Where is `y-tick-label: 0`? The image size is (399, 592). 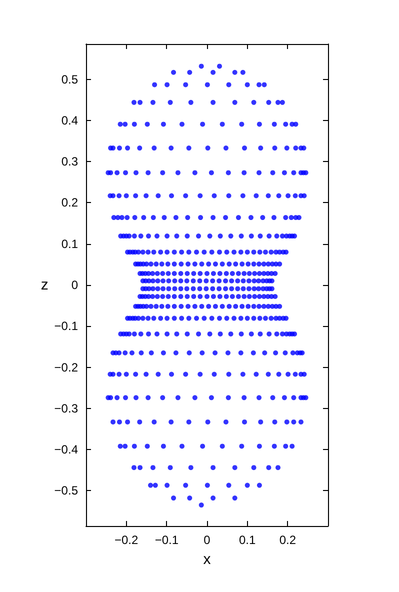
y-tick-label: 0 is located at coordinates (74, 285).